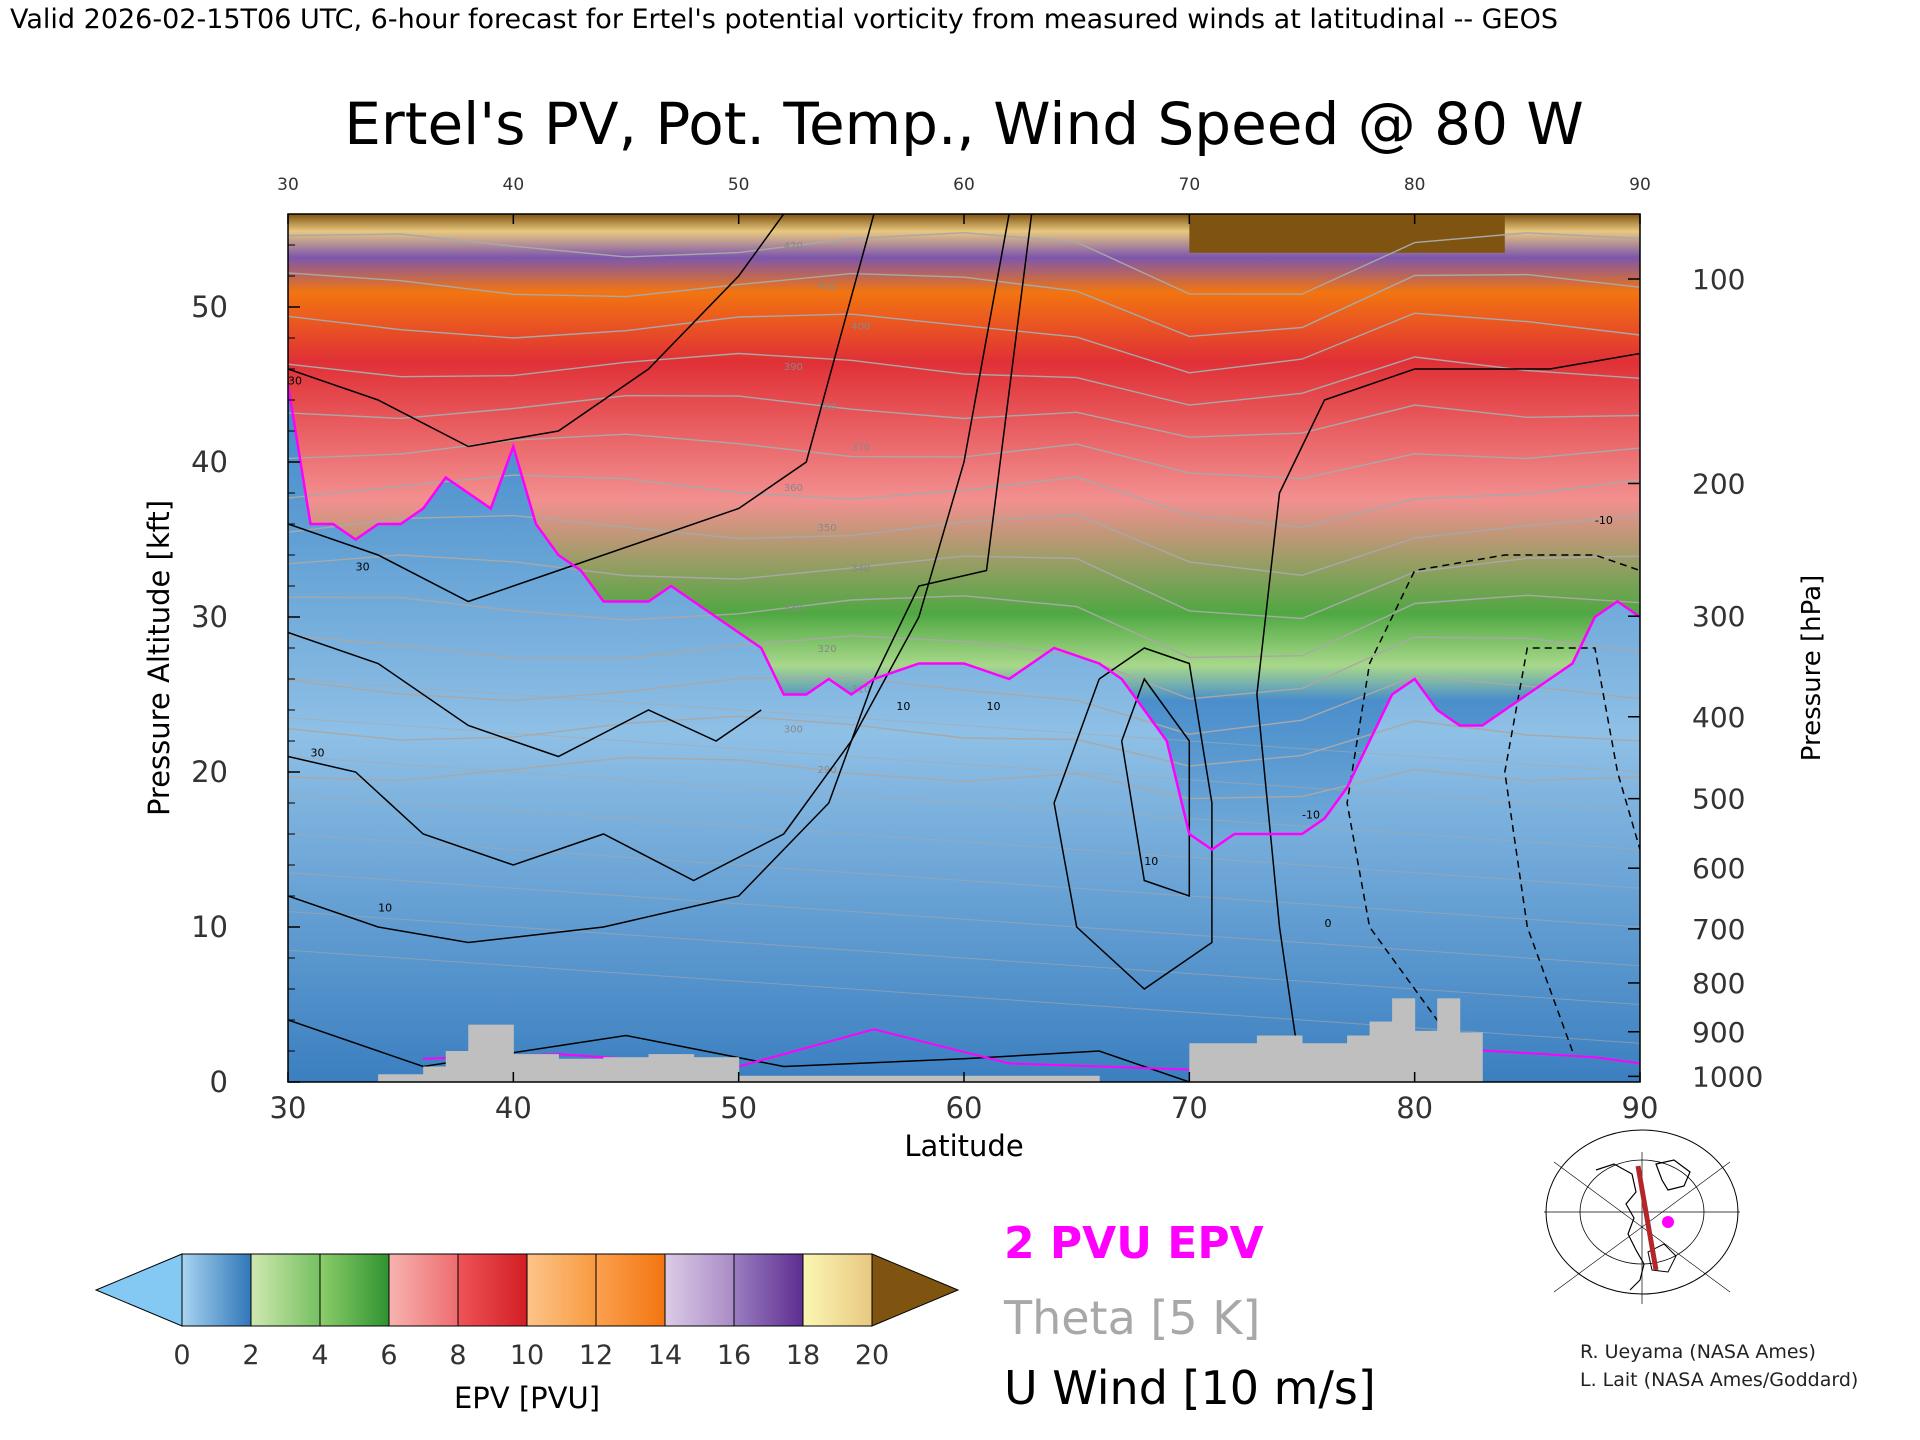  Describe the element at coordinates (915, 1290) in the screenshot. I see `colorbar-over-arrow` at that location.